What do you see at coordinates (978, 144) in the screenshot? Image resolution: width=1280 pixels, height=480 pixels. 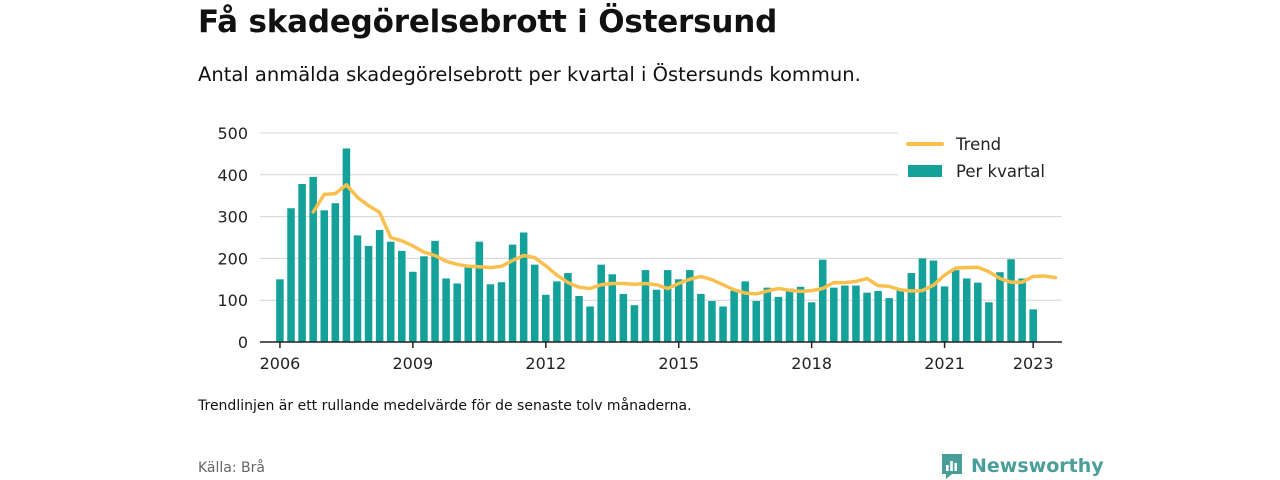 I see `legend-trend-label: Trend` at bounding box center [978, 144].